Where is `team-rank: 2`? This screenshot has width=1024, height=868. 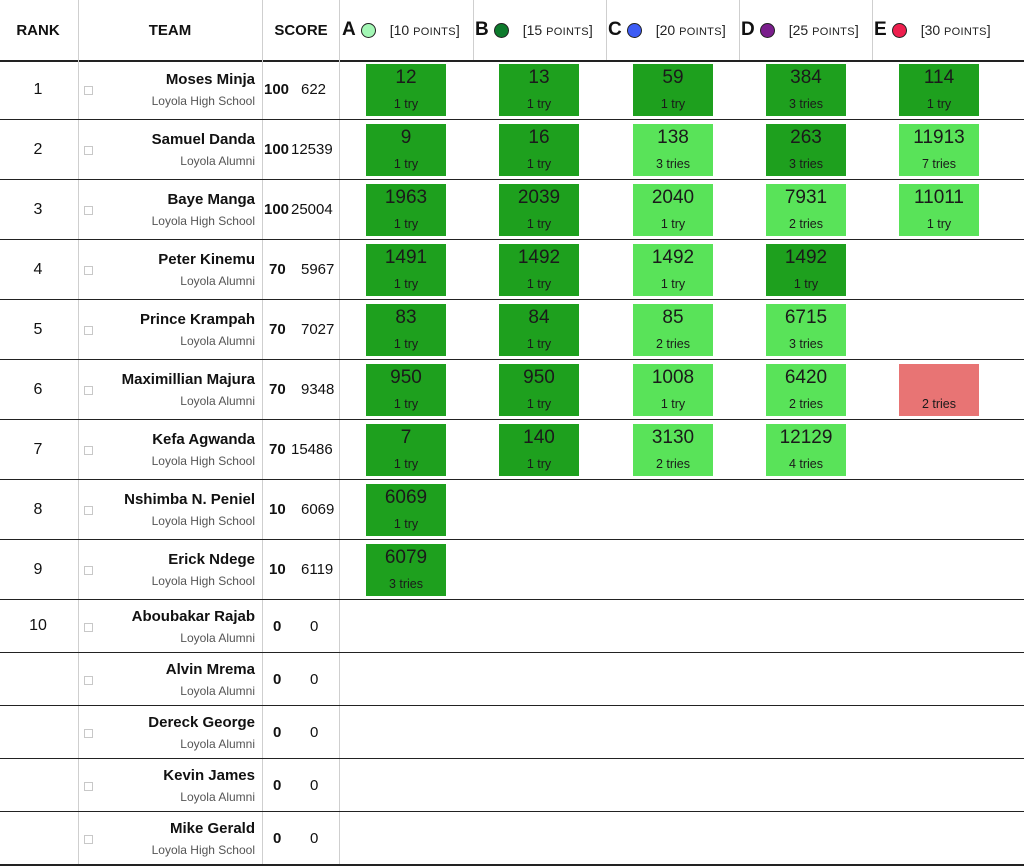 team-rank: 2 is located at coordinates (38, 149).